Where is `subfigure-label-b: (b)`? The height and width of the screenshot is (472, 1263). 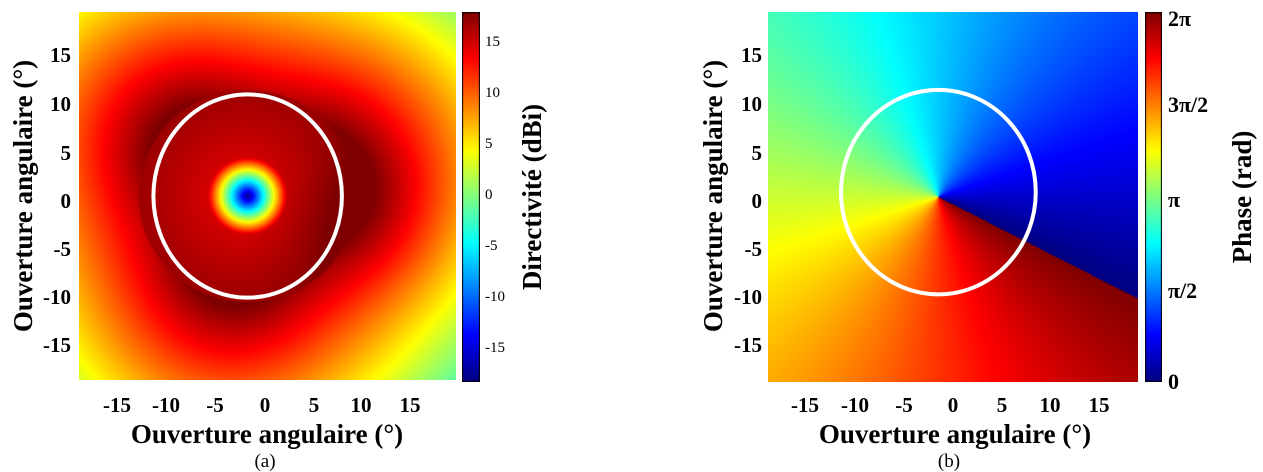 subfigure-label-b: (b) is located at coordinates (949, 461).